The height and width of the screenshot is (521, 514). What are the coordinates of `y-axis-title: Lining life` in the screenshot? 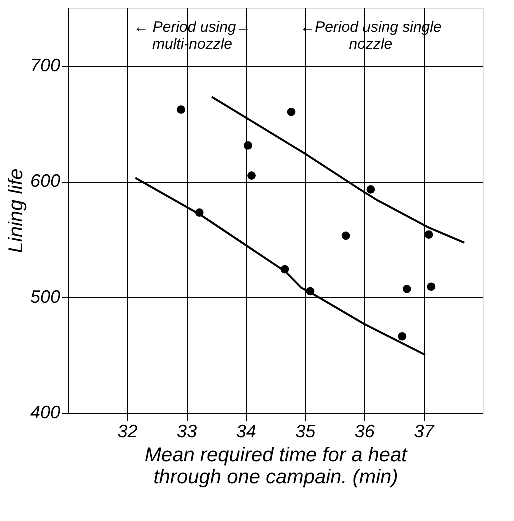 It's located at (16, 211).